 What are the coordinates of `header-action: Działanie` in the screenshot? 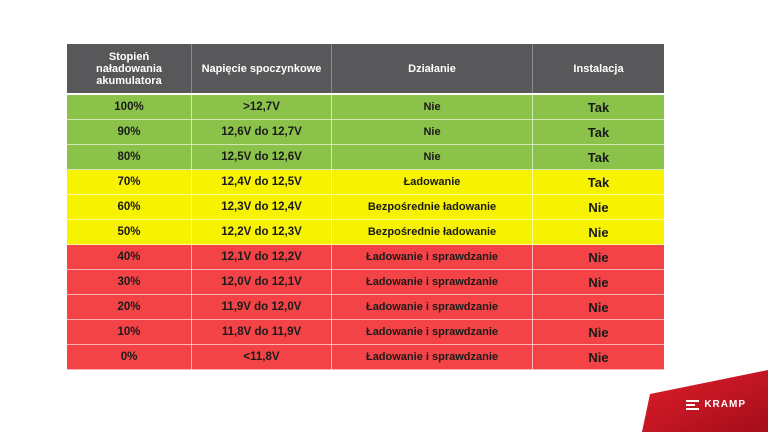 It's located at (432, 69).